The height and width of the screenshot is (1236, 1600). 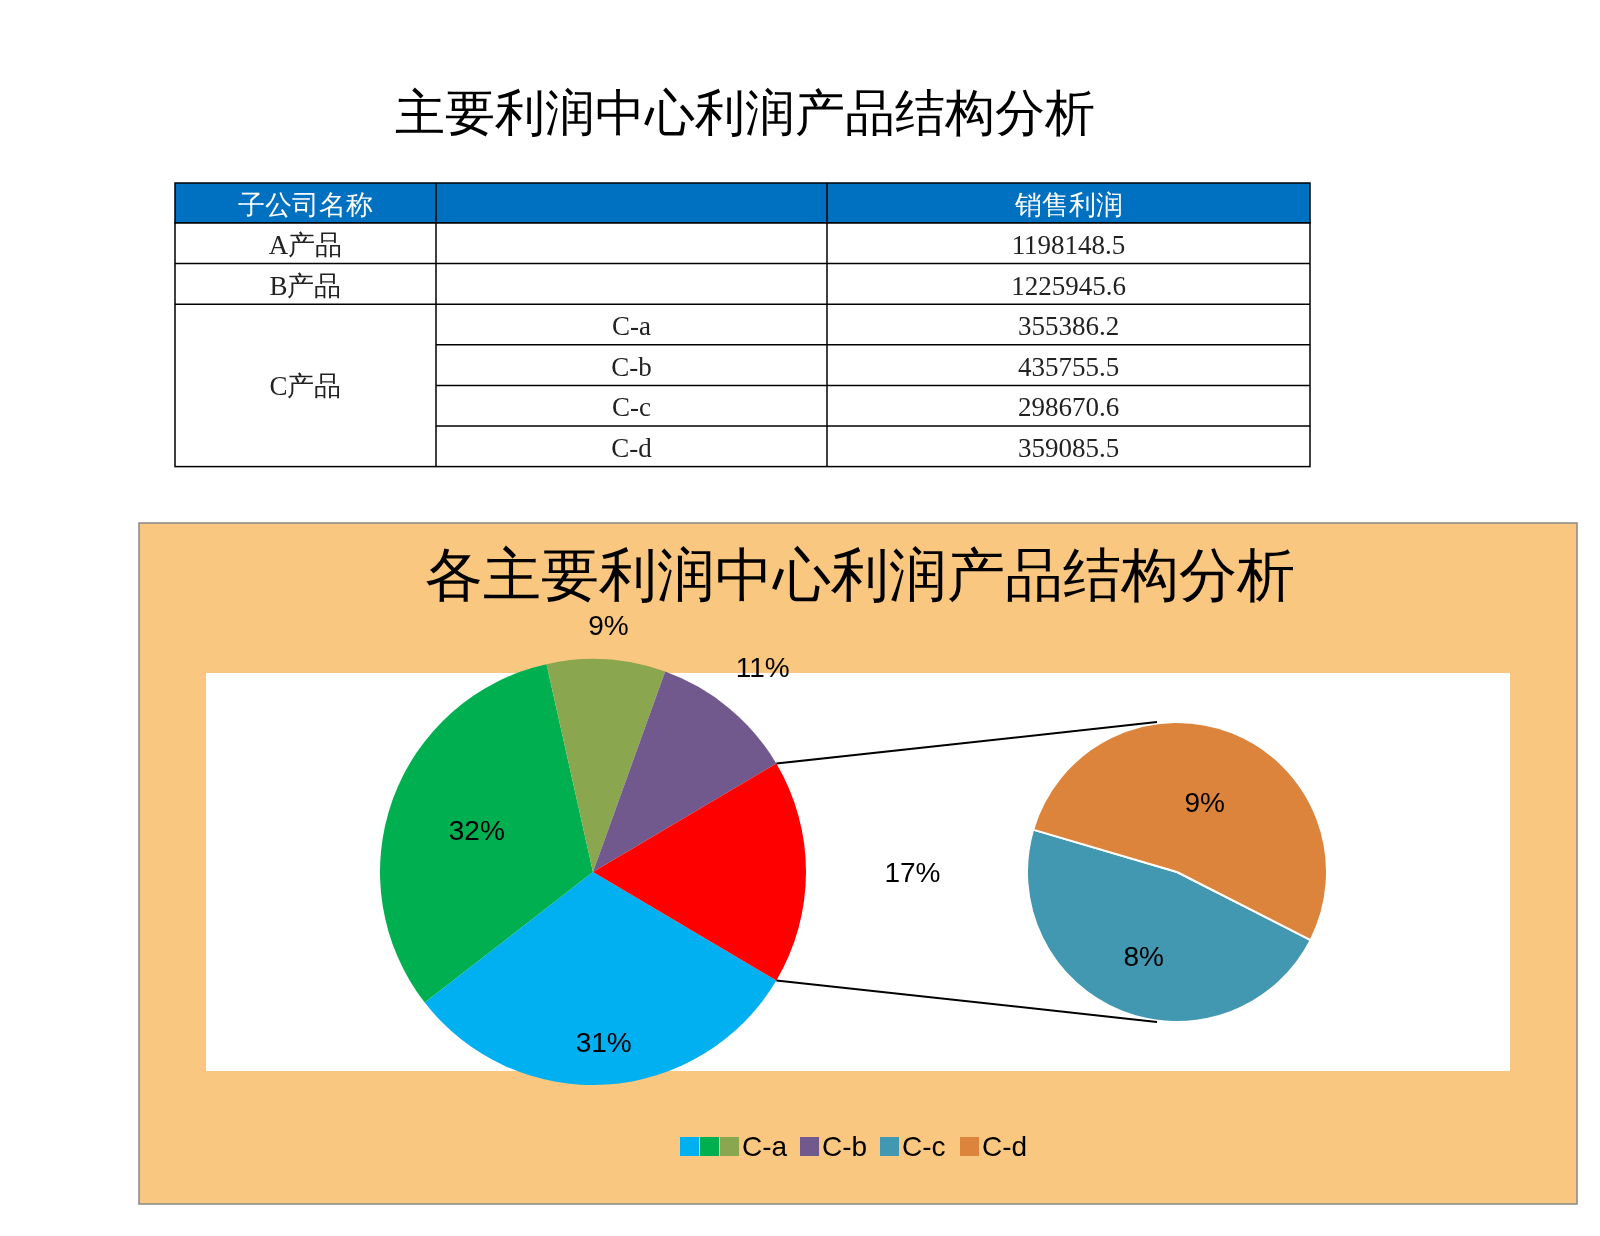 I want to click on chart-title: 各主要利润中心利润产品结构分析, so click(x=860, y=575).